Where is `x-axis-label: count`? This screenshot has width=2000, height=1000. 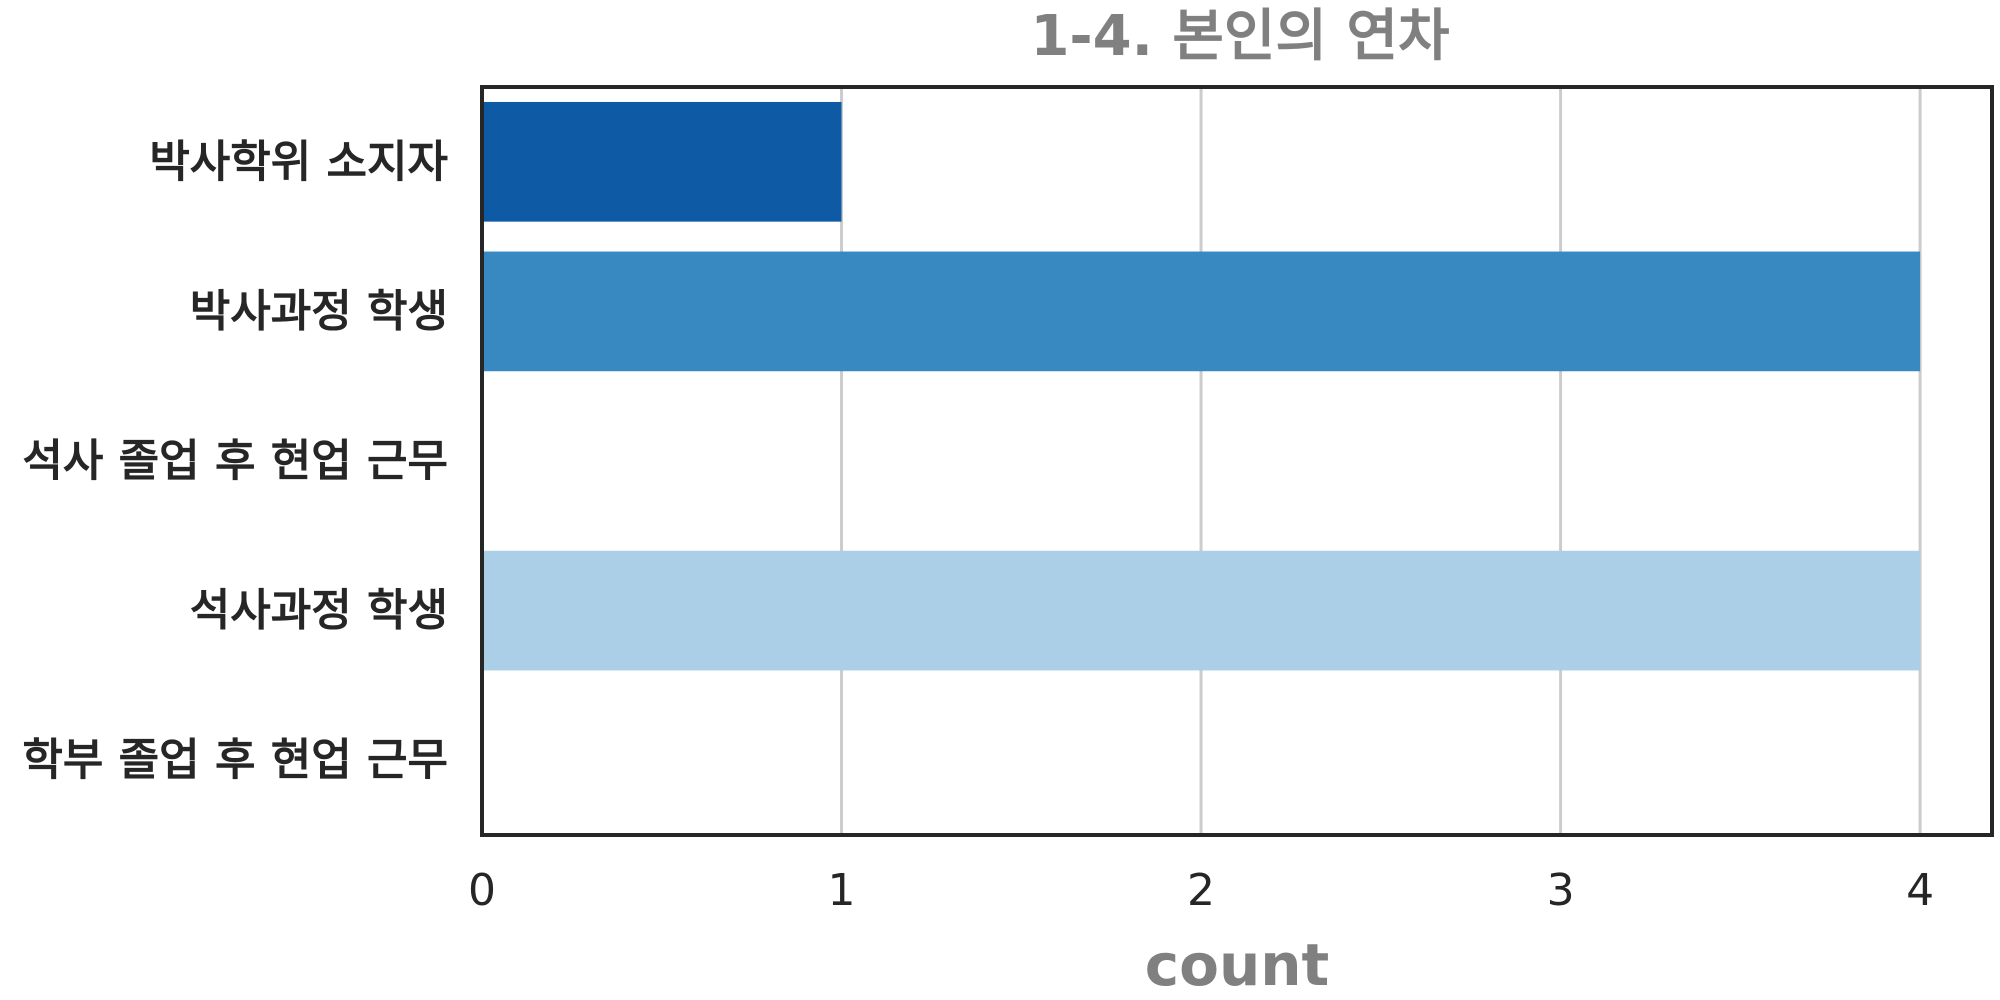
x-axis-label: count is located at coordinates (1237, 965).